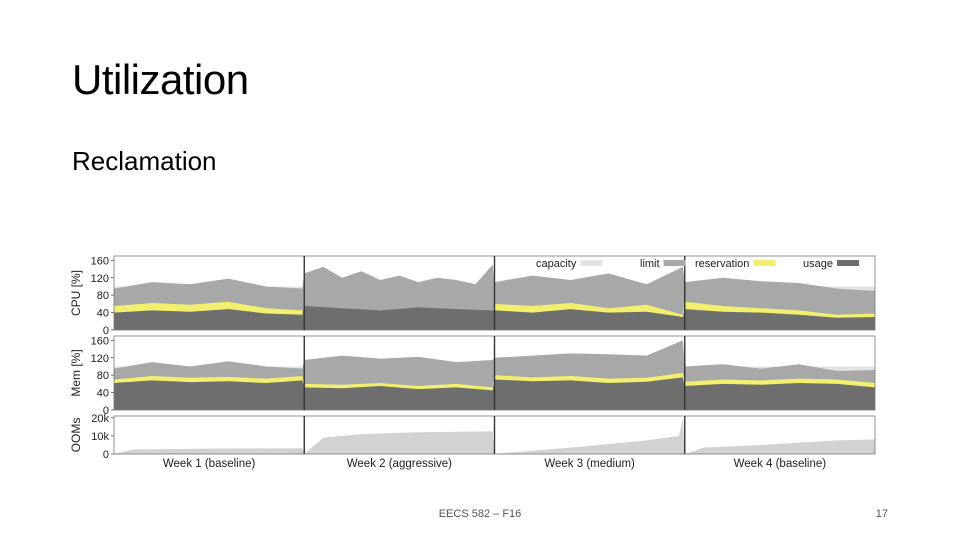 The height and width of the screenshot is (540, 960). Describe the element at coordinates (103, 376) in the screenshot. I see `ytick-label-mem: 80` at that location.